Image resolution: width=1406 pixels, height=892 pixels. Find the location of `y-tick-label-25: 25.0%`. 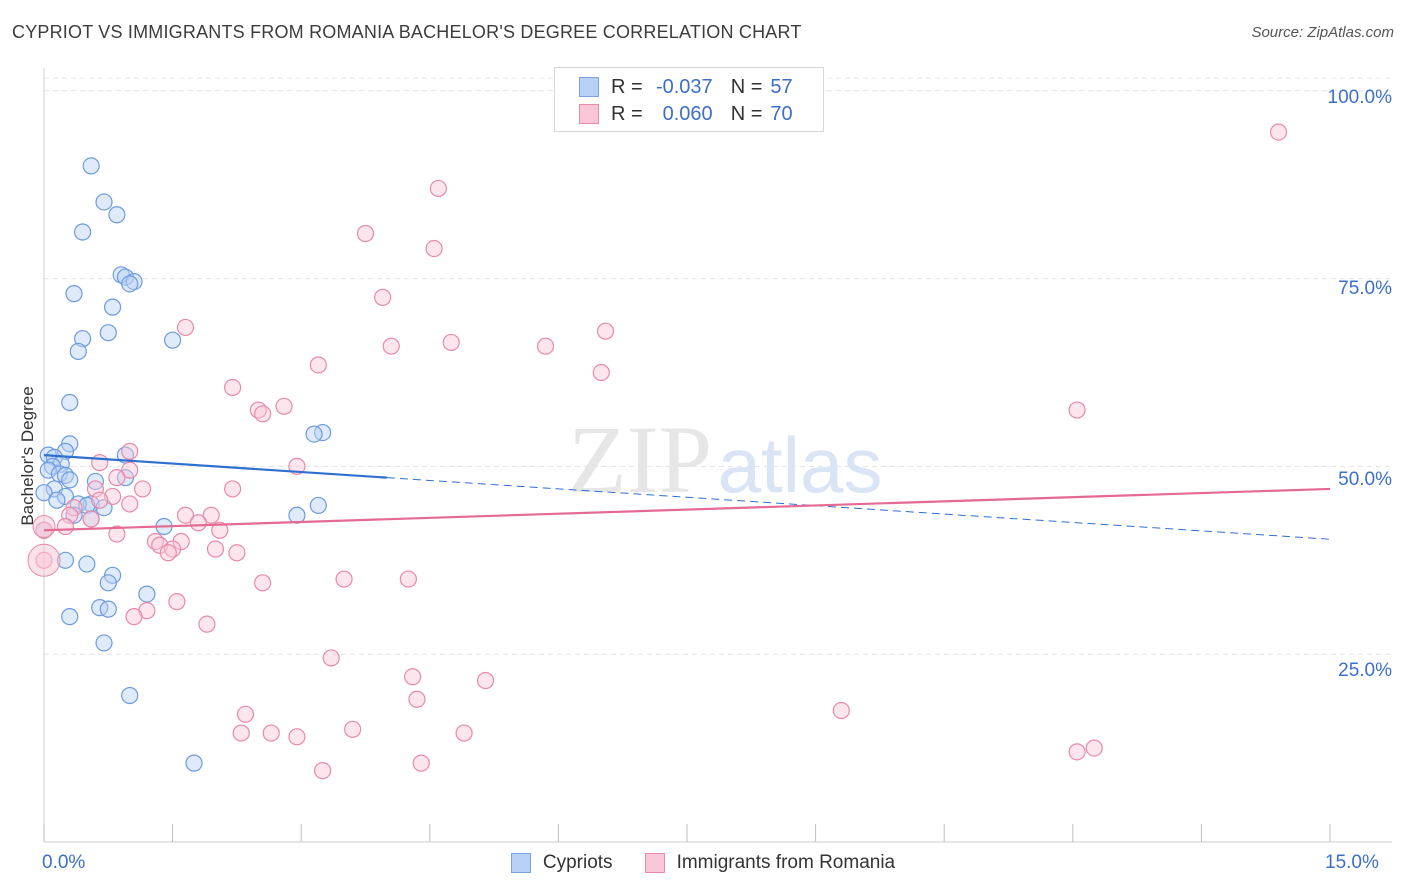

y-tick-label-25: 25.0% is located at coordinates (1365, 670).